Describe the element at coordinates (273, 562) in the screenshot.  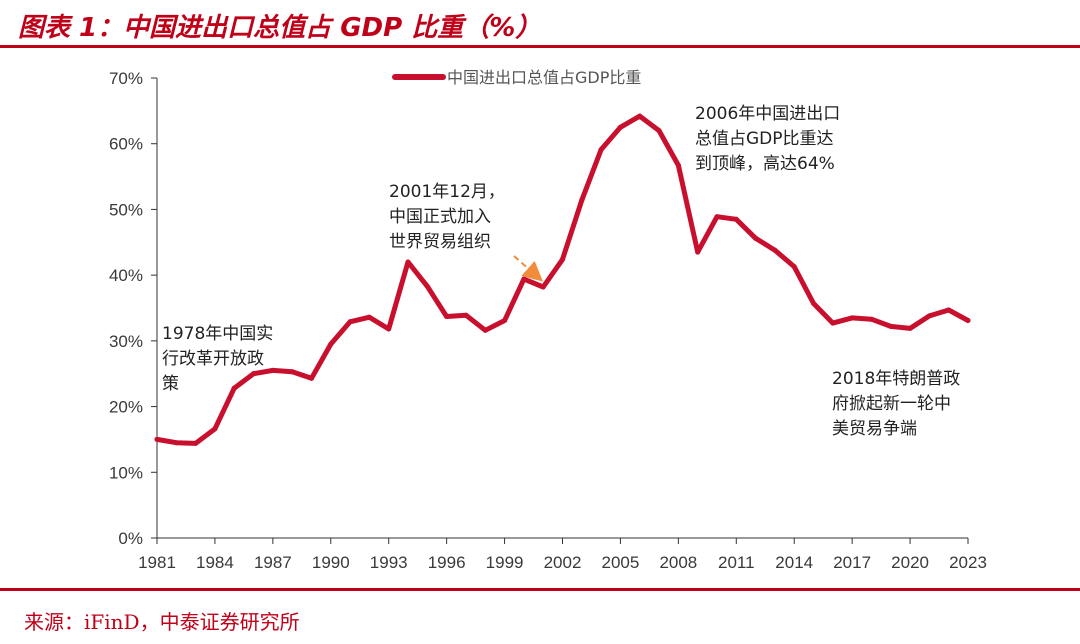
I see `x-tick-label: 1987` at that location.